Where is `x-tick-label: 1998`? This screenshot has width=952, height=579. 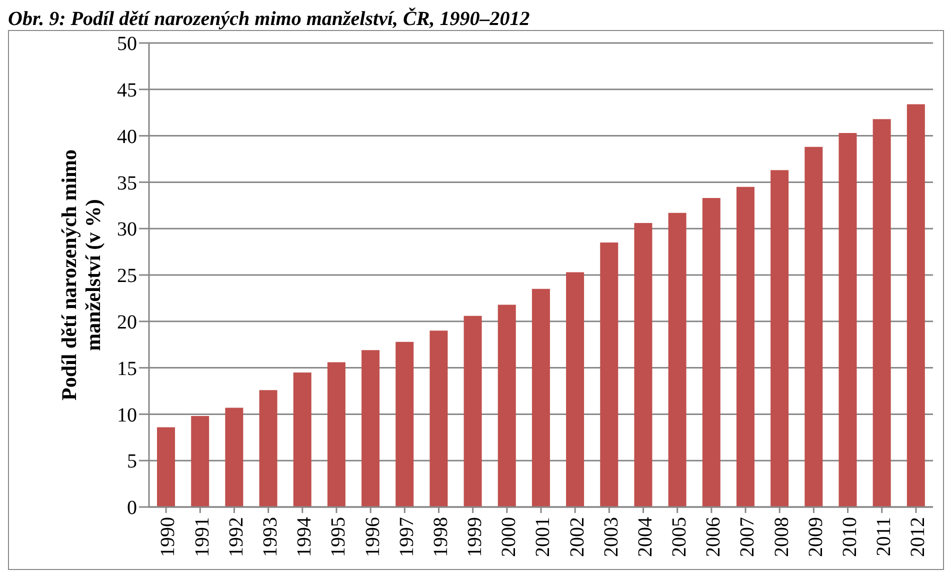 x-tick-label: 1998 is located at coordinates (441, 537).